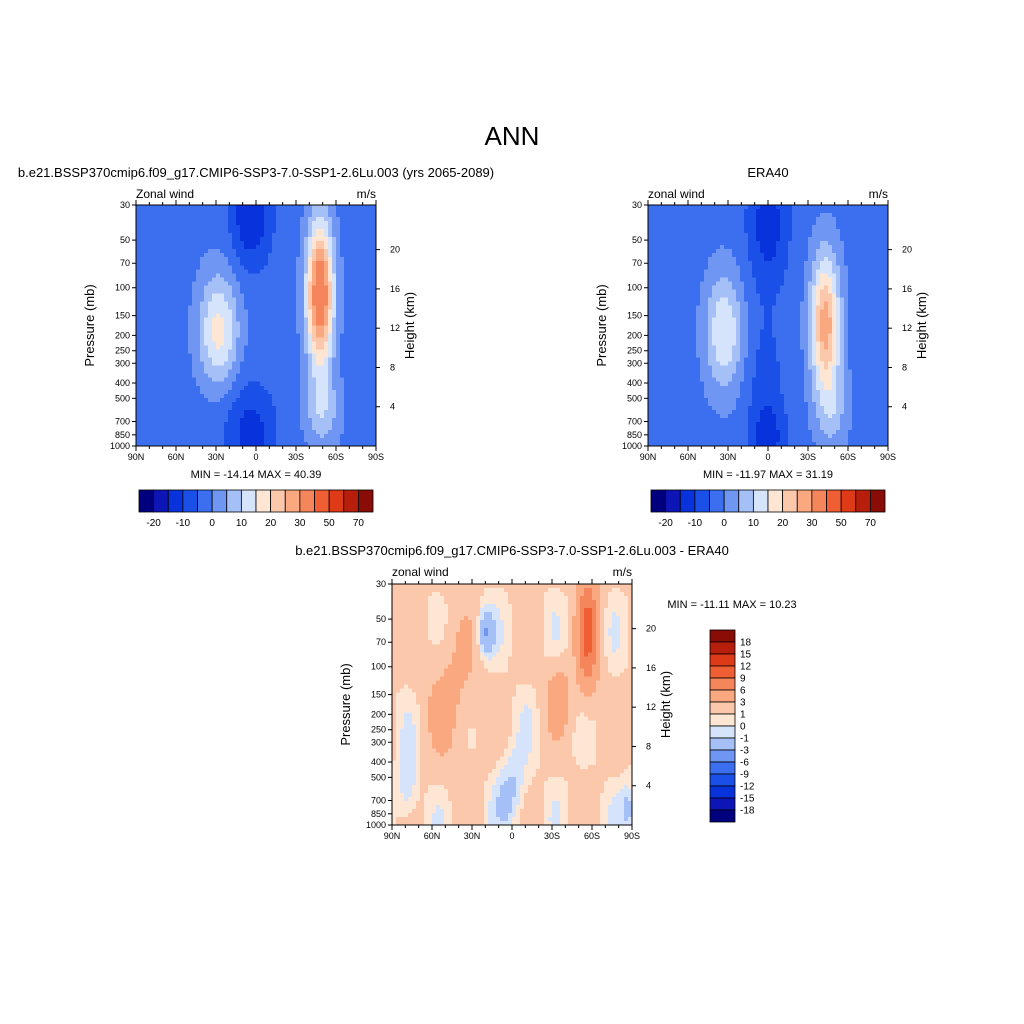 The image size is (1024, 1024). What do you see at coordinates (122, 288) in the screenshot?
I see `y-tick-label: 100` at bounding box center [122, 288].